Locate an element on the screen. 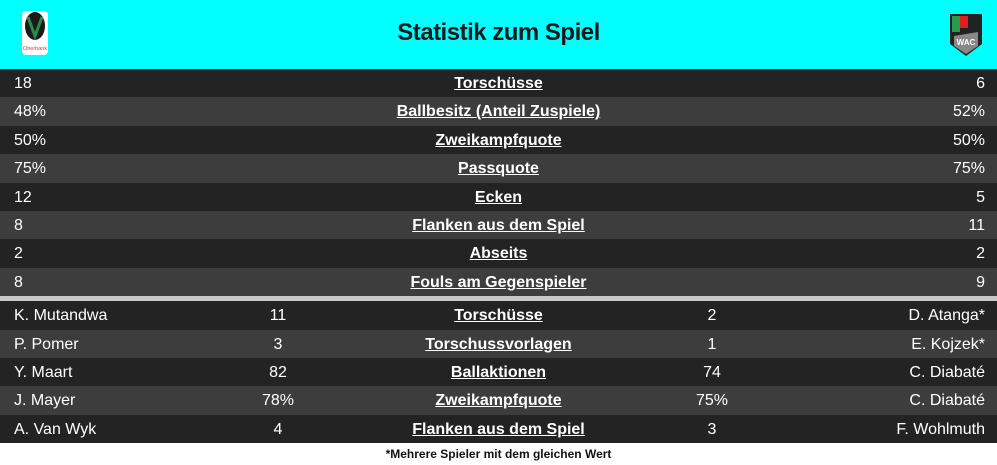 This screenshot has height=465, width=997. player-stat-row: Y. Maart 82 Ballaktionen 74 C. Diabaté is located at coordinates (498, 372).